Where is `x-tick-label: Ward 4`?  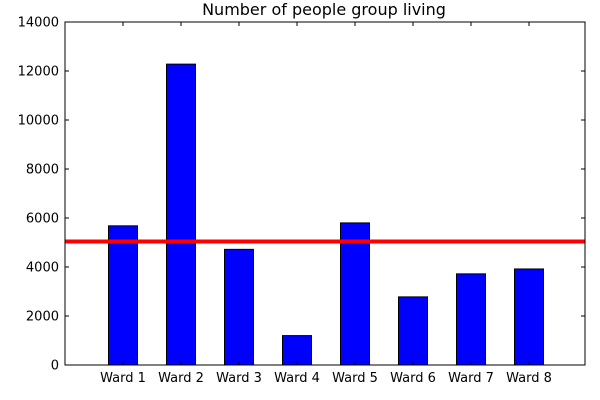 x-tick-label: Ward 4 is located at coordinates (297, 378).